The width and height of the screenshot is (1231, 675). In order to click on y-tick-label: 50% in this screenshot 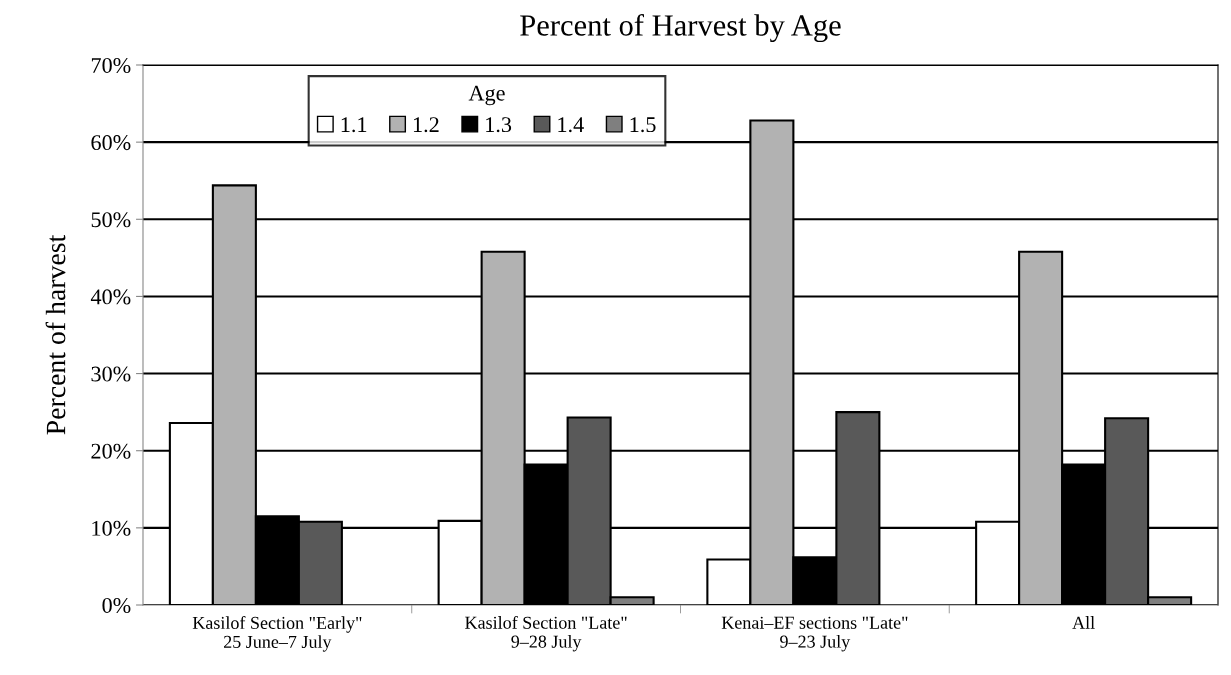, I will do `click(111, 220)`.